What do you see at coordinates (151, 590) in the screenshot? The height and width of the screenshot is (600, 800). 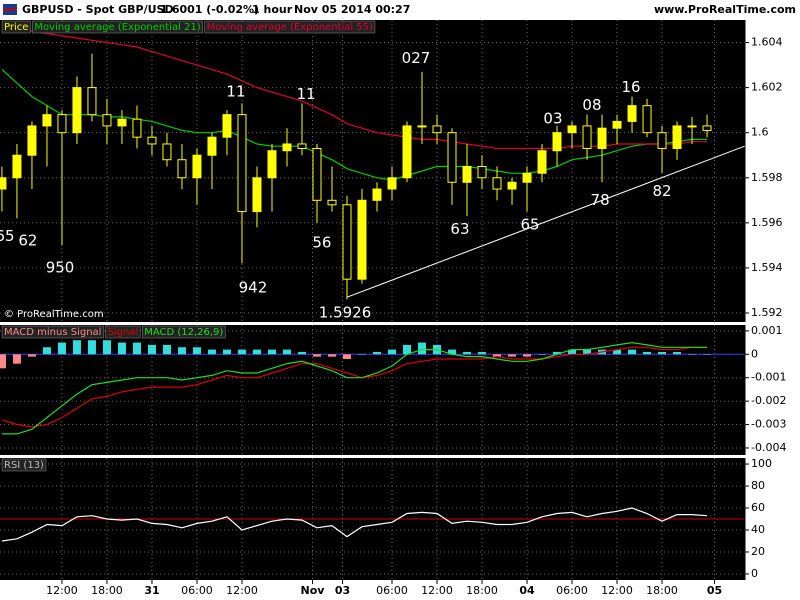 I see `x-tick-label: 31` at bounding box center [151, 590].